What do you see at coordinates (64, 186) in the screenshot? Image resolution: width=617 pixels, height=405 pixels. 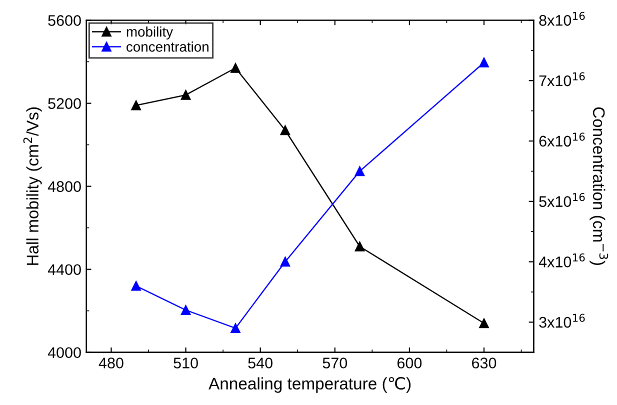 I see `y-tick-label: 4800` at bounding box center [64, 186].